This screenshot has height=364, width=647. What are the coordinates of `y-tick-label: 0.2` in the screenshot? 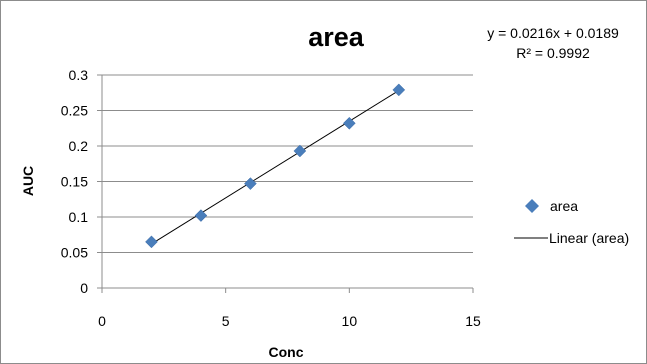 It's located at (79, 146).